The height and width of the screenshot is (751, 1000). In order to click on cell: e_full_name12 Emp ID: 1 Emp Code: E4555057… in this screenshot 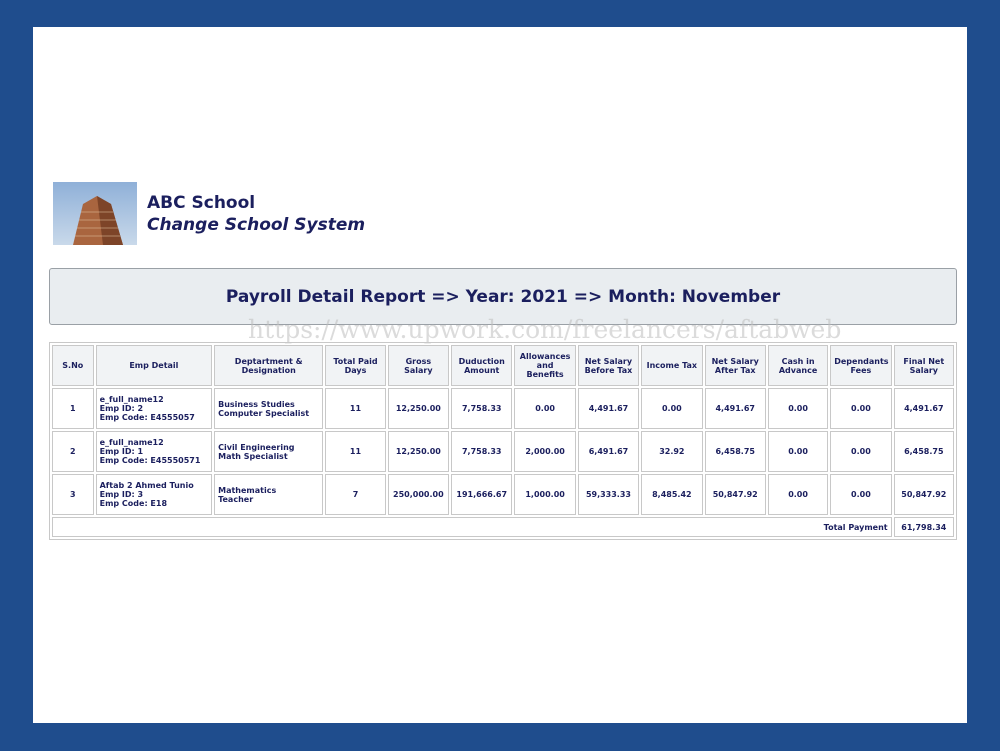, I will do `click(154, 451)`.